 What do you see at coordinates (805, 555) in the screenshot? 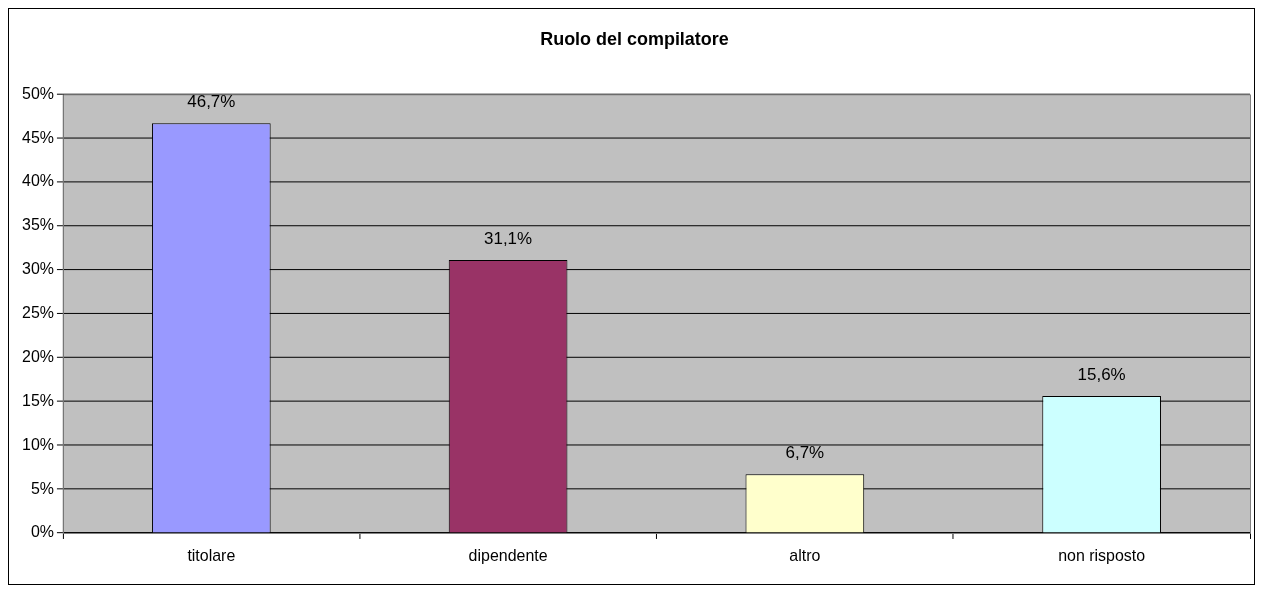
I see `x-tick-label: altro` at bounding box center [805, 555].